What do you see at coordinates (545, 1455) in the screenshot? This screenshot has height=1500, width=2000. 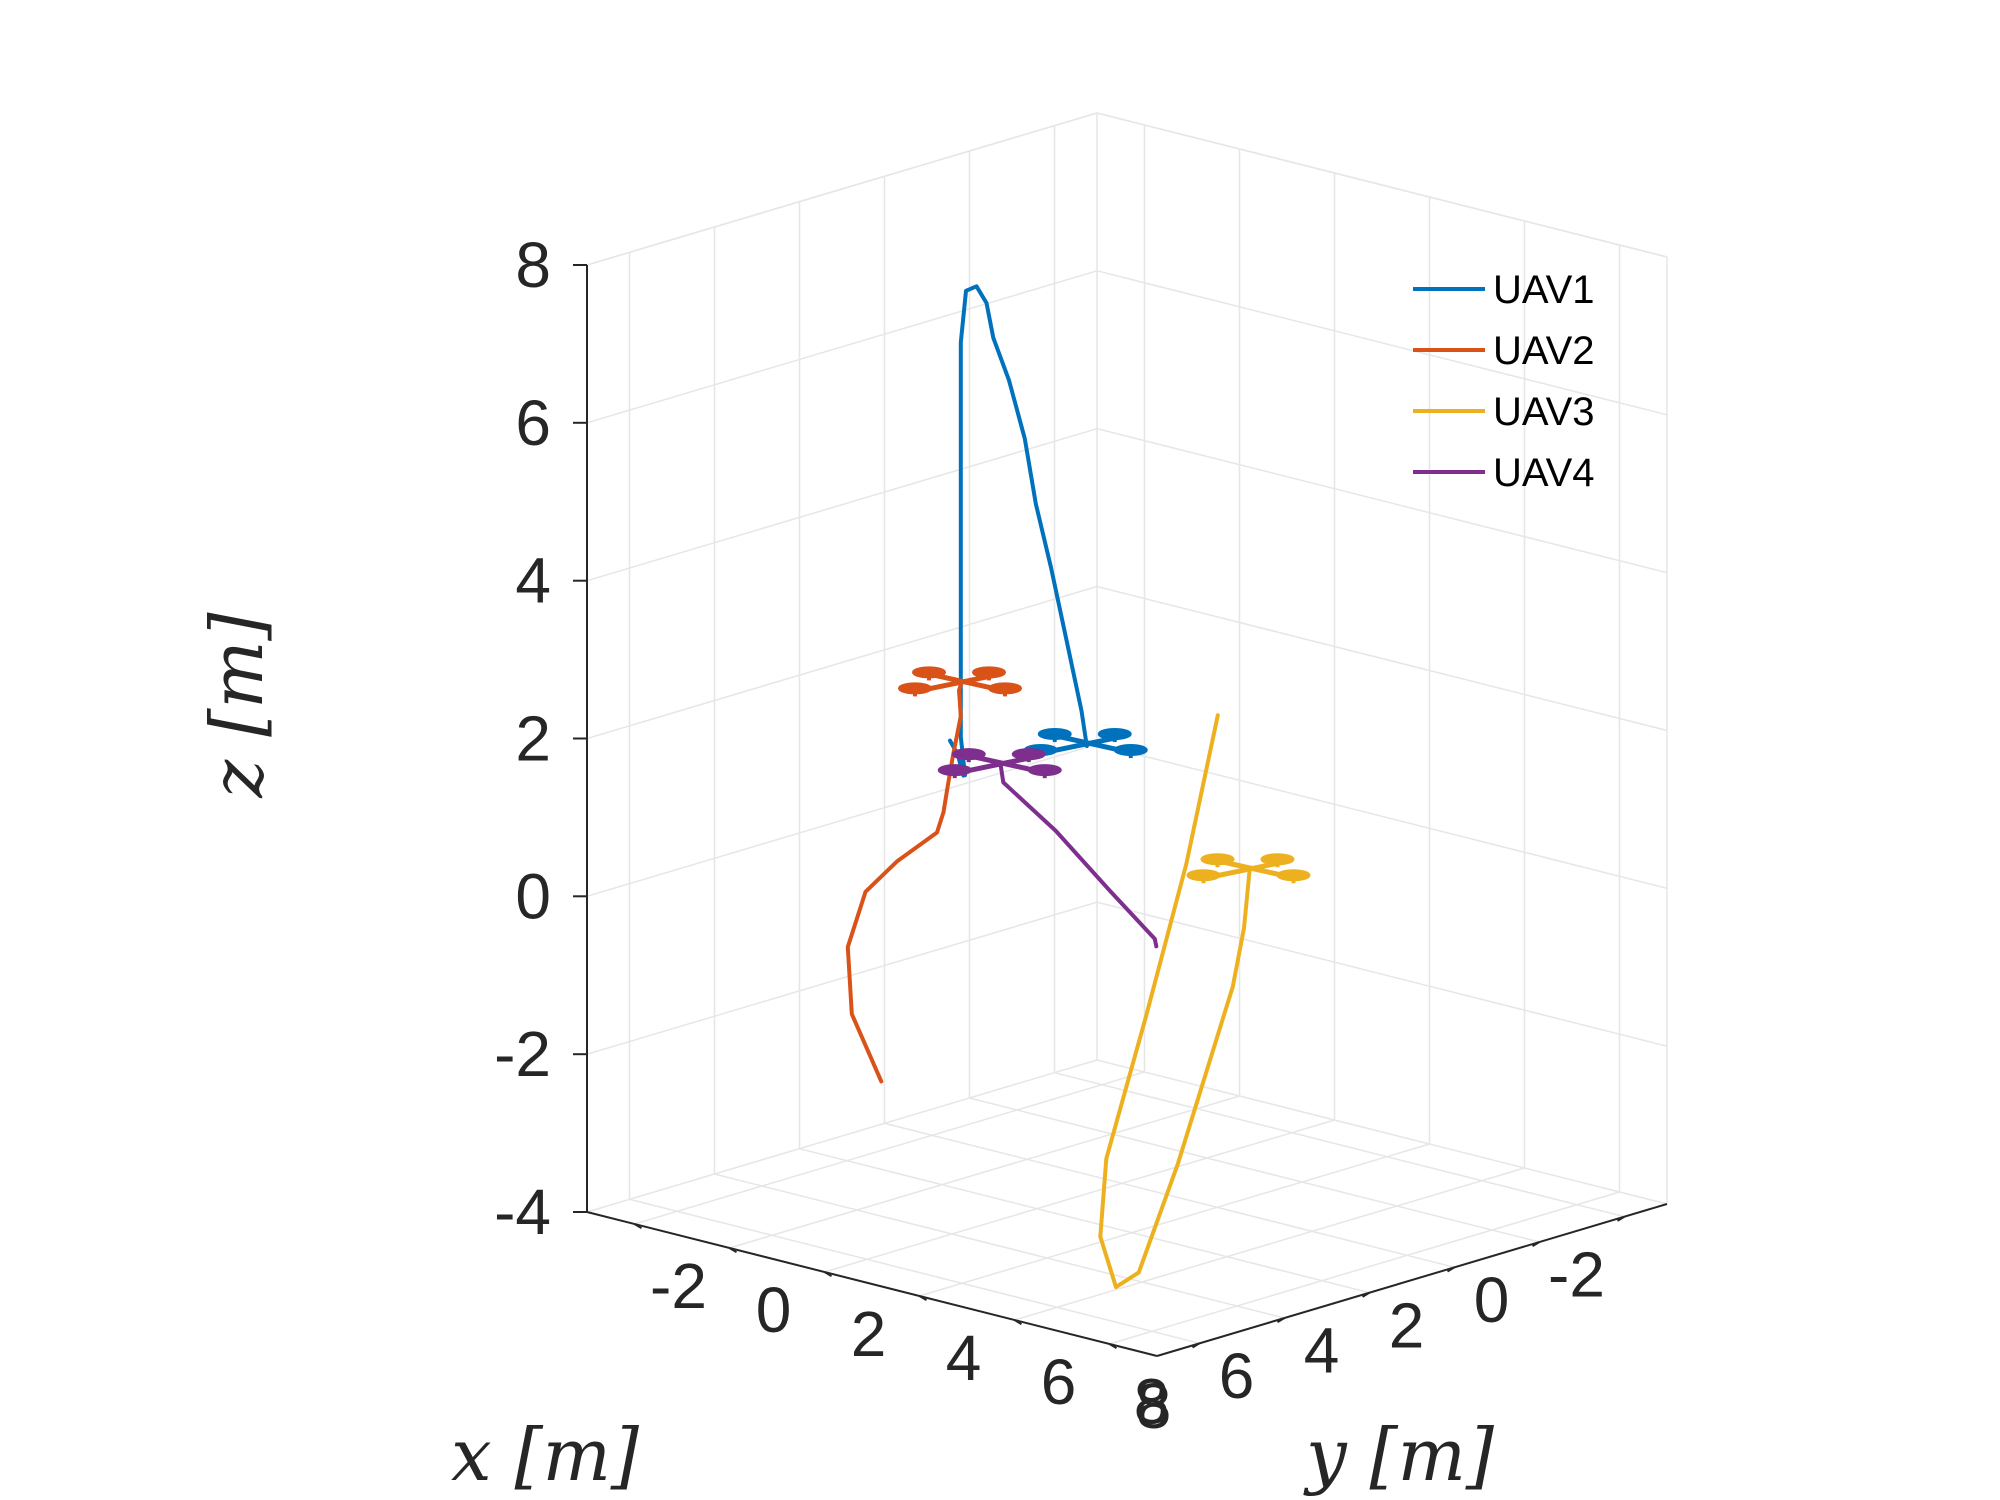 I see `x-axis-label: x [m]` at bounding box center [545, 1455].